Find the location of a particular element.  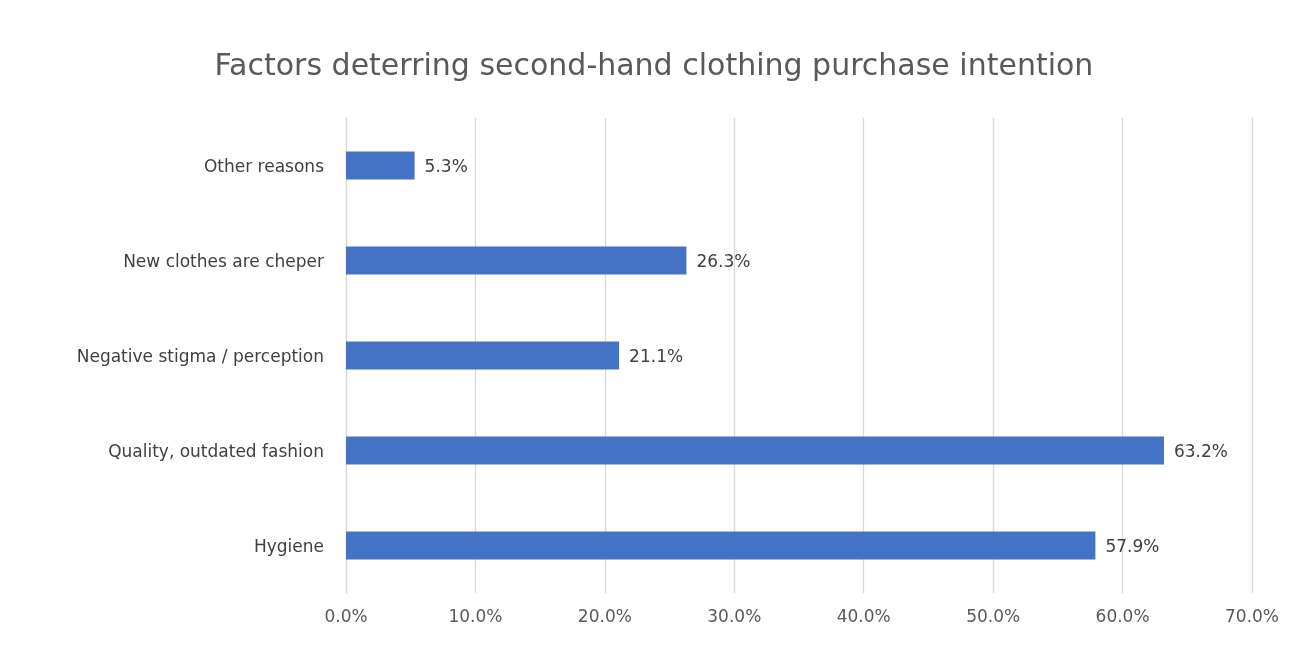

data-label: 26.3% is located at coordinates (723, 260).